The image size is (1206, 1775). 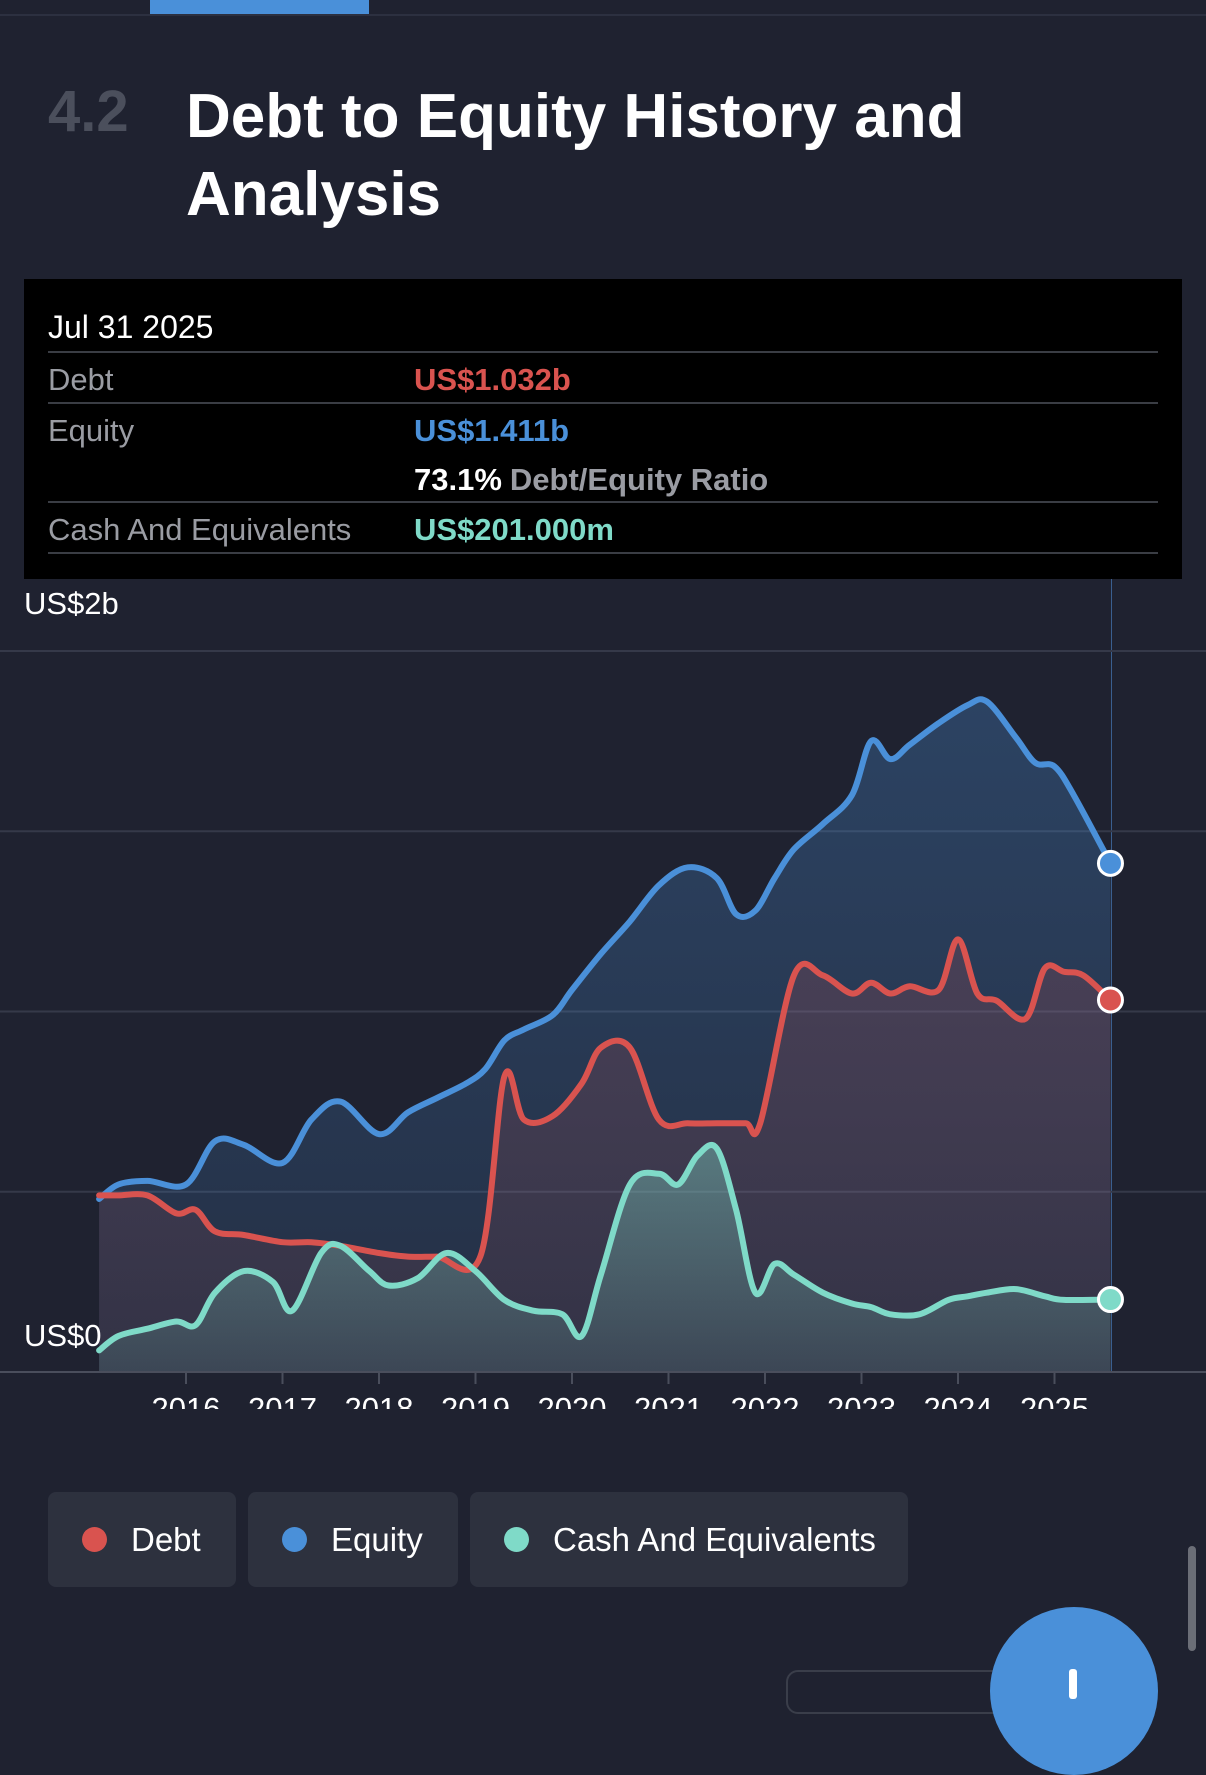 I want to click on legend-debt: Debt, so click(x=142, y=1539).